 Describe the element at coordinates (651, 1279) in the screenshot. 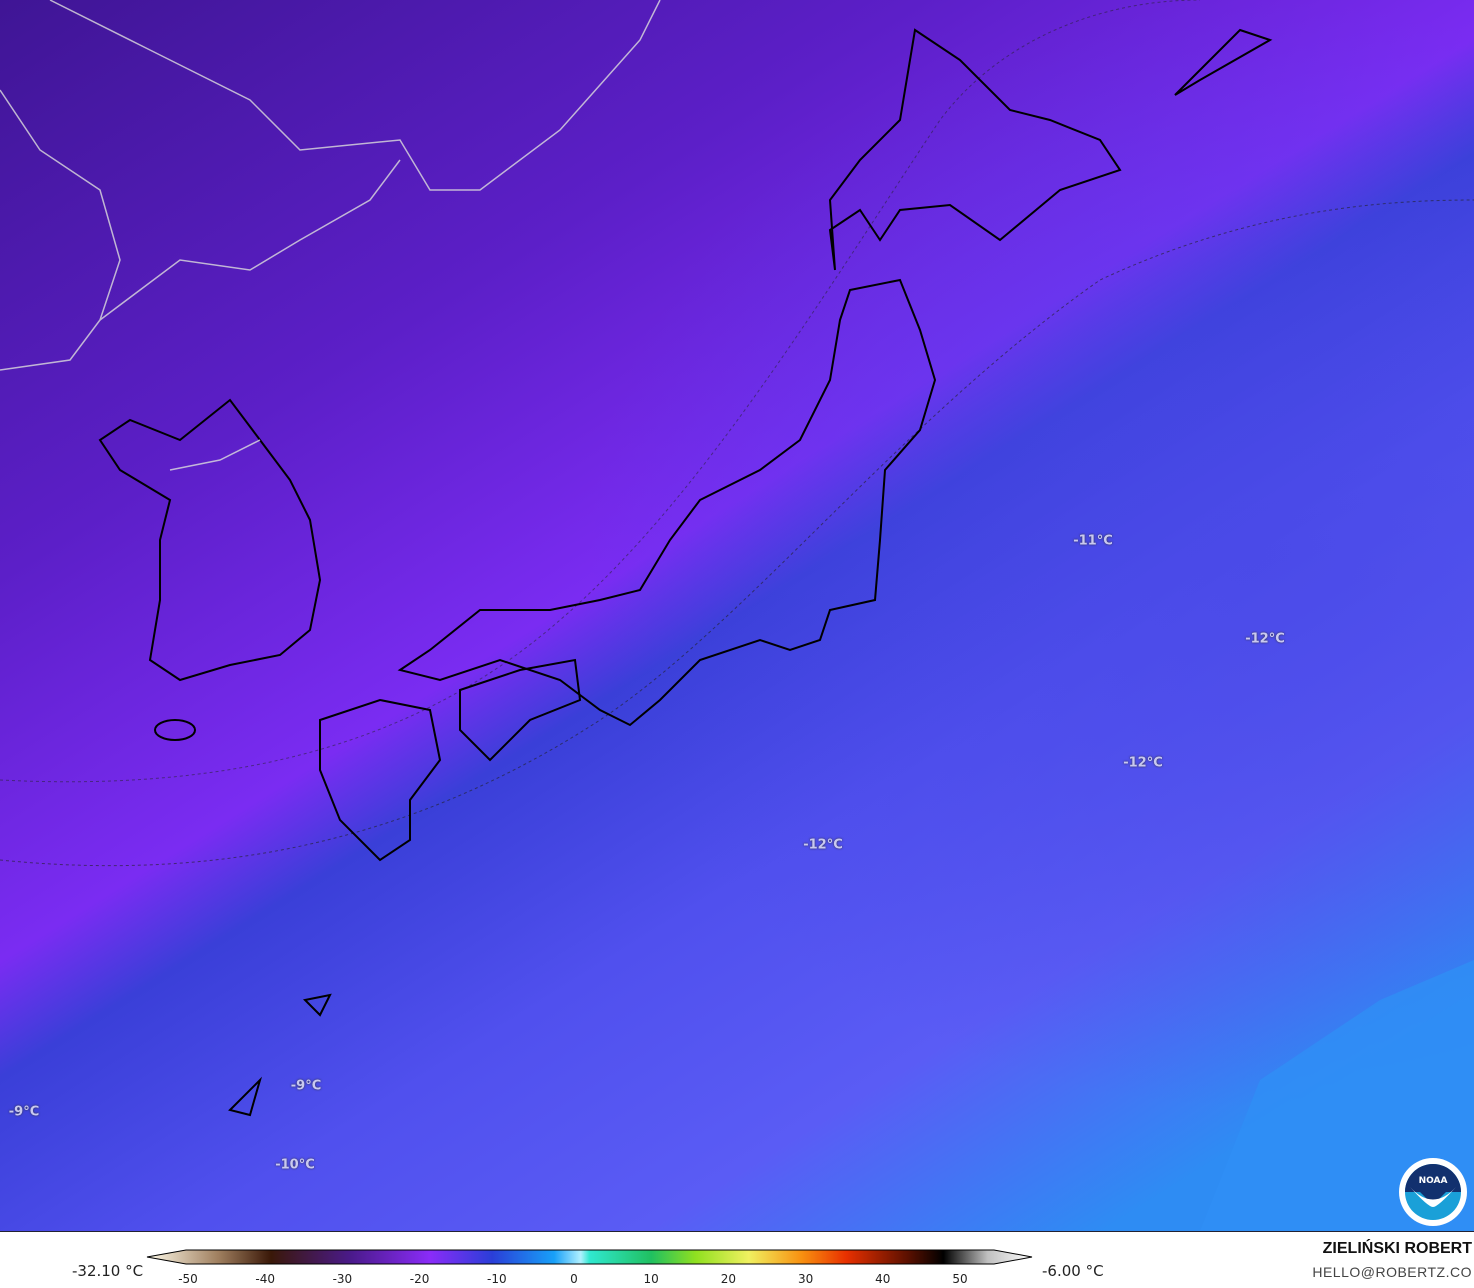

I see `colorbar-tick: 10` at that location.